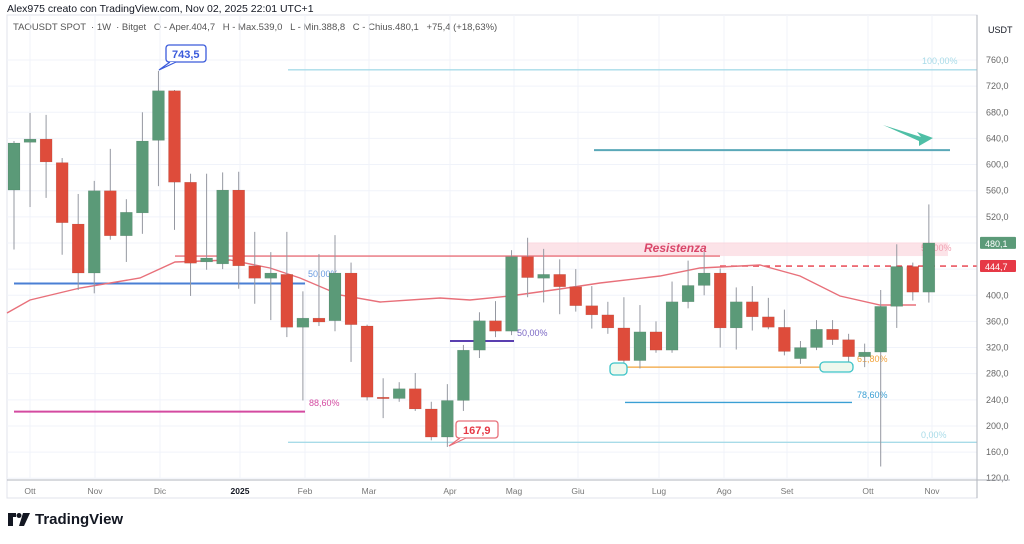  What do you see at coordinates (240, 491) in the screenshot?
I see `time-tick: 2025` at bounding box center [240, 491].